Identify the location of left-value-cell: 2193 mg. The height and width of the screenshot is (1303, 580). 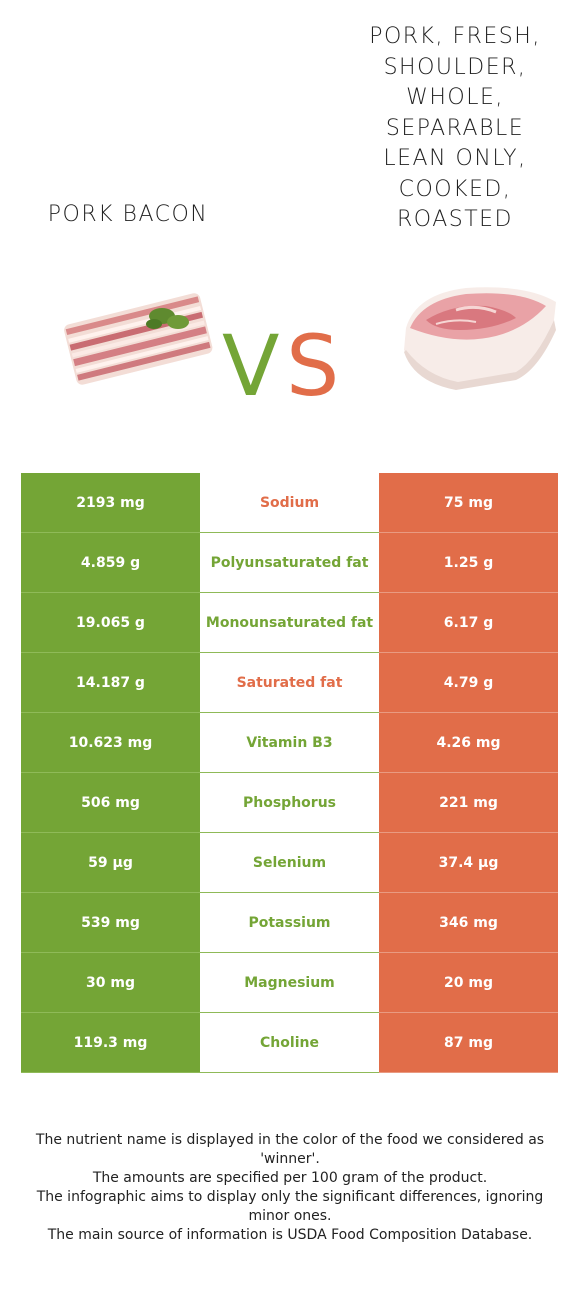
(110, 503).